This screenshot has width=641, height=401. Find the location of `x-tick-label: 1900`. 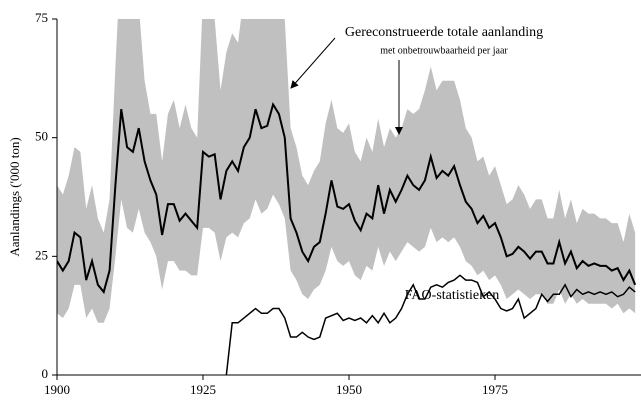

x-tick-label: 1900 is located at coordinates (57, 389).